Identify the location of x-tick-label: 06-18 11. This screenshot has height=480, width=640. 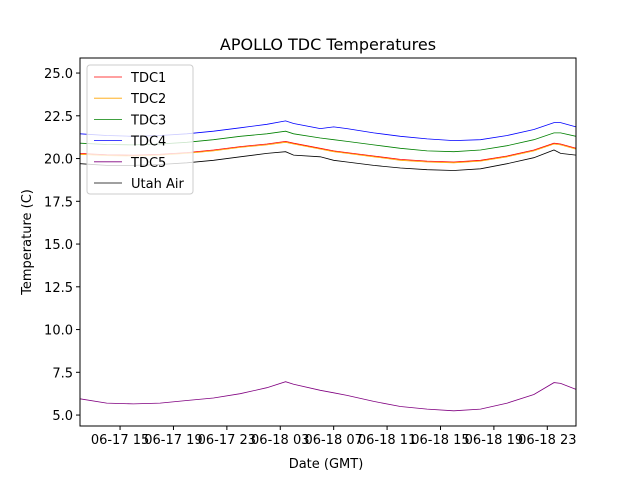
(387, 440).